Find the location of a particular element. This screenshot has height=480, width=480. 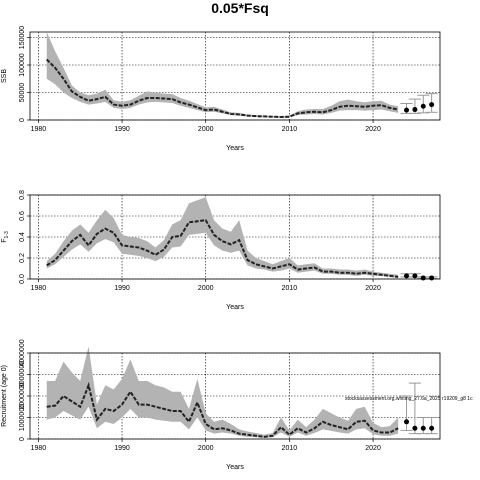

y-axis-label: F1-3 is located at coordinates (5, 237).